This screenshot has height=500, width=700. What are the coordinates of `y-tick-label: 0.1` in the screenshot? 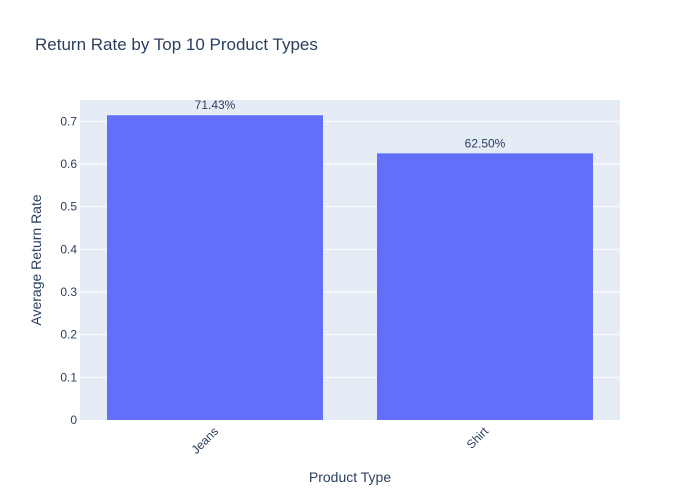 It's located at (68, 377).